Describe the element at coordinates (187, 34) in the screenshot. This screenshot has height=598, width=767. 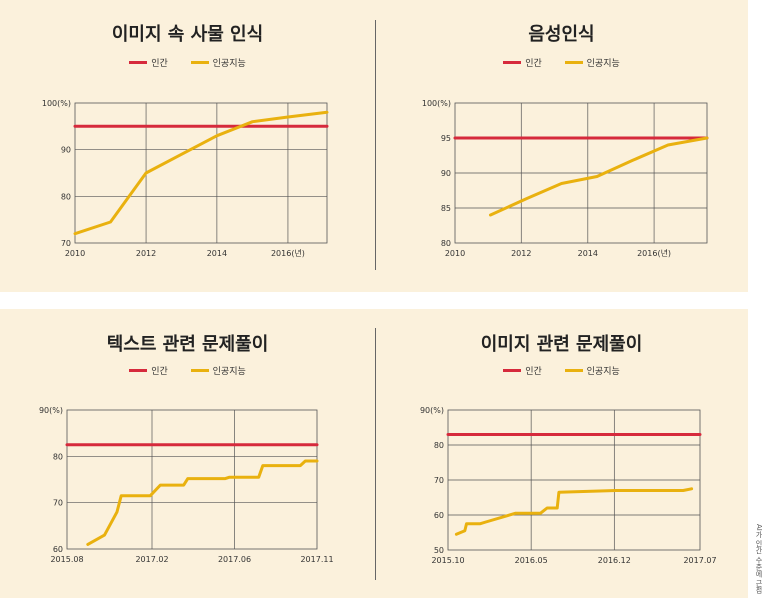
I see `chart-title: 이미지 속 사물 인식` at that location.